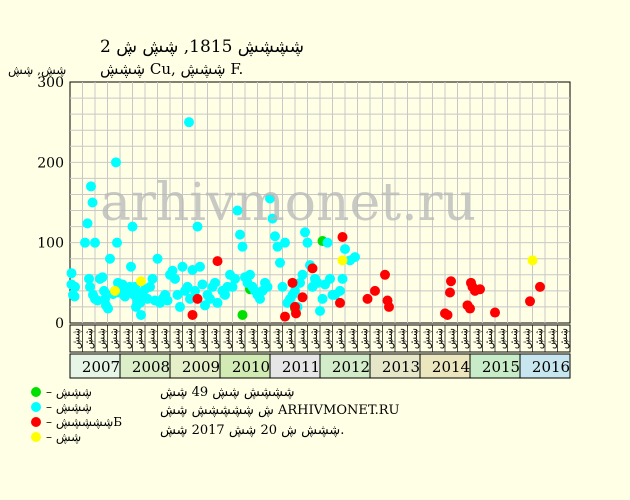 The height and width of the screenshot is (500, 630). Describe the element at coordinates (36, 407) in the screenshot. I see `legend-marker-cyan` at that location.